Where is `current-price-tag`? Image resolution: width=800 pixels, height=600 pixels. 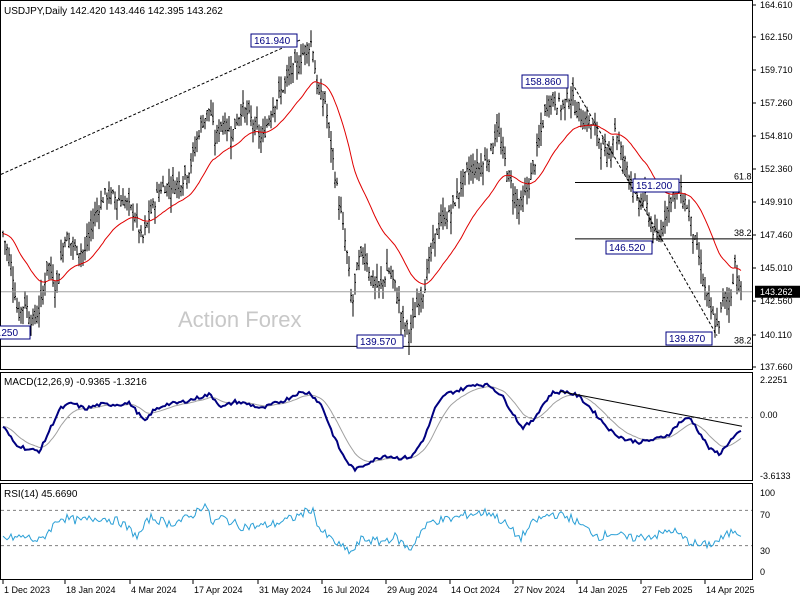 current-price-tag is located at coordinates (777, 291).